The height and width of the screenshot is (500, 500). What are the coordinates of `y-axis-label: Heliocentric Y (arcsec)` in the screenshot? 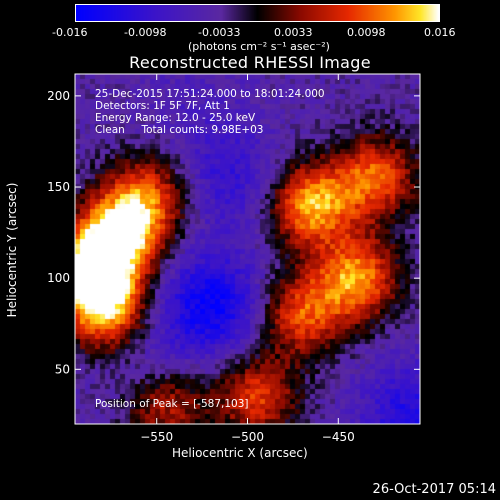 It's located at (12, 250).